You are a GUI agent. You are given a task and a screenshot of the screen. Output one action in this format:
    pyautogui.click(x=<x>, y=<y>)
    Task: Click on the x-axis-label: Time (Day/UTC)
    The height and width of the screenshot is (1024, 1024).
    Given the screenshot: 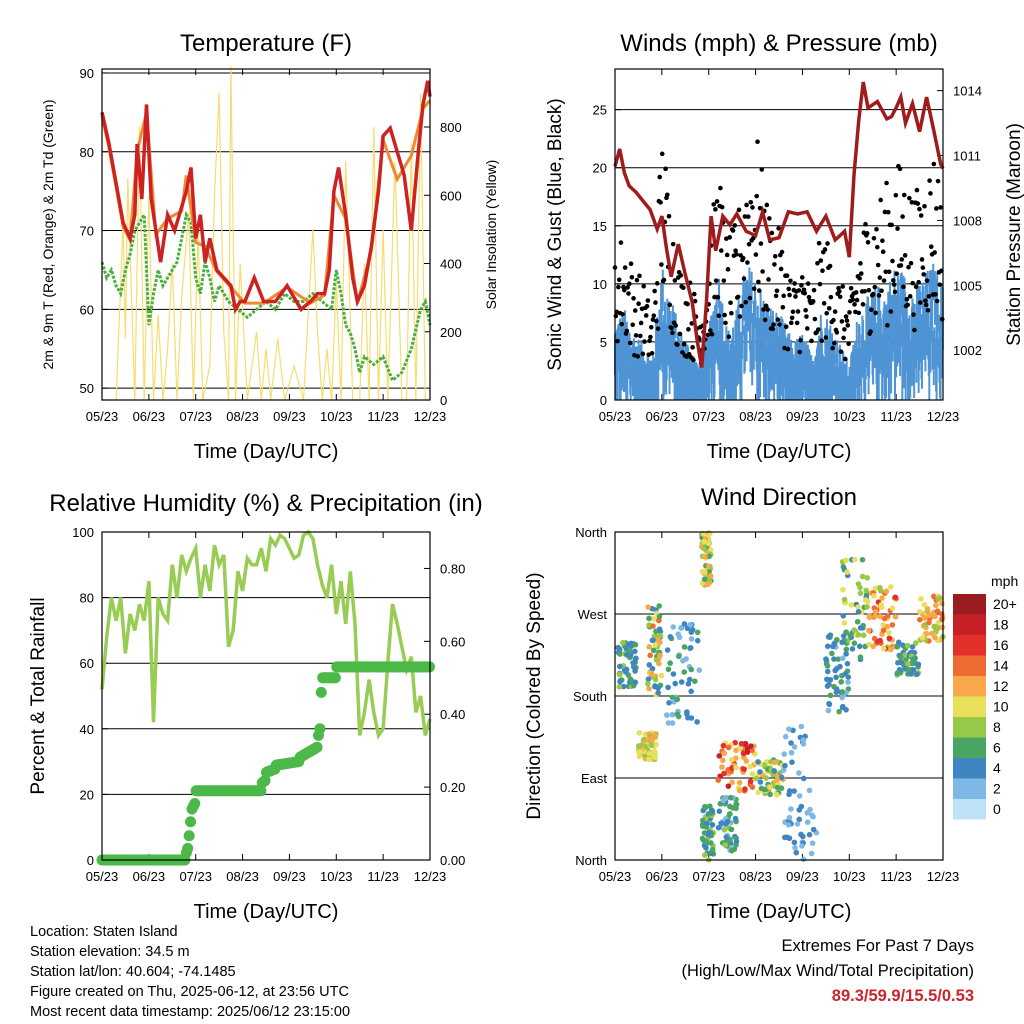 What is the action you would take?
    pyautogui.click(x=266, y=912)
    